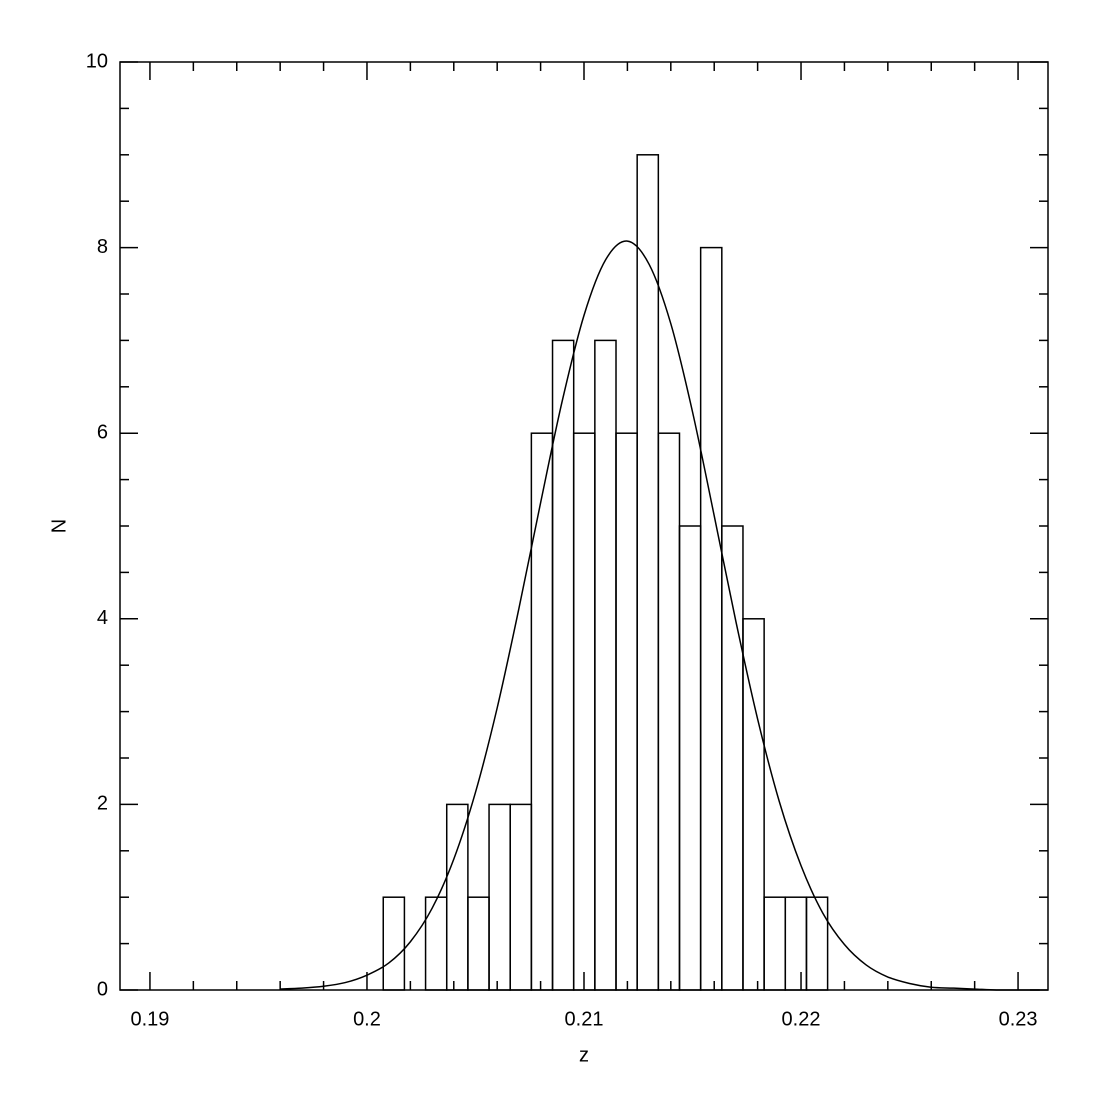 Image resolution: width=1107 pixels, height=1107 pixels. Describe the element at coordinates (584, 1019) in the screenshot. I see `x-tick-label: 0.21` at that location.